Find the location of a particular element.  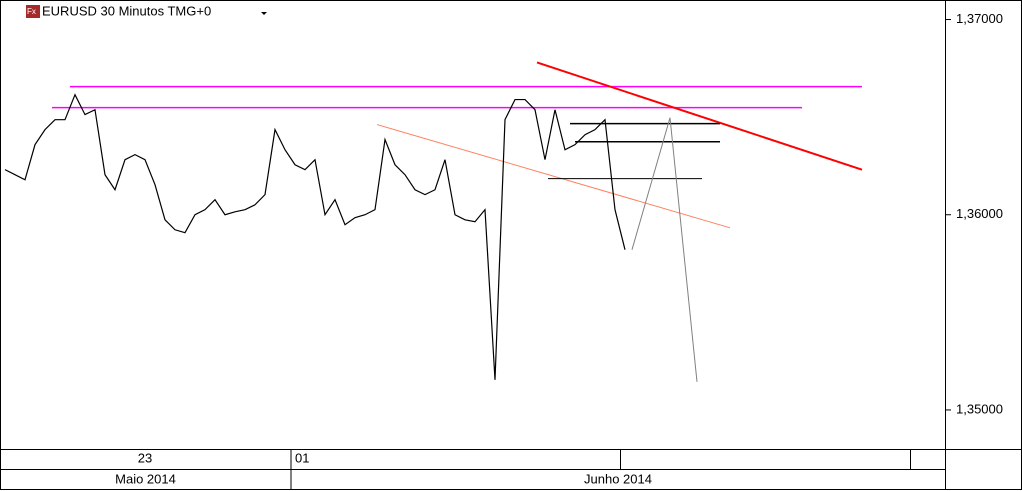

fx-icon-label: Fx is located at coordinates (31, 11).